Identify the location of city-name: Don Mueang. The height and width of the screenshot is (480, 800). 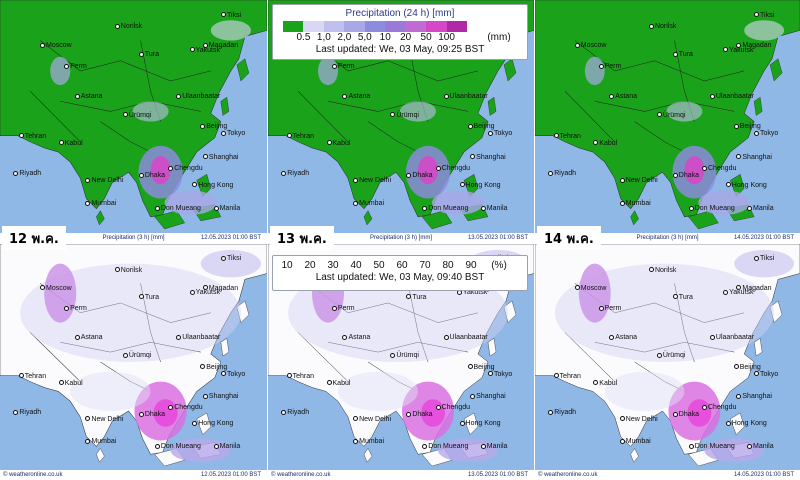
(714, 446).